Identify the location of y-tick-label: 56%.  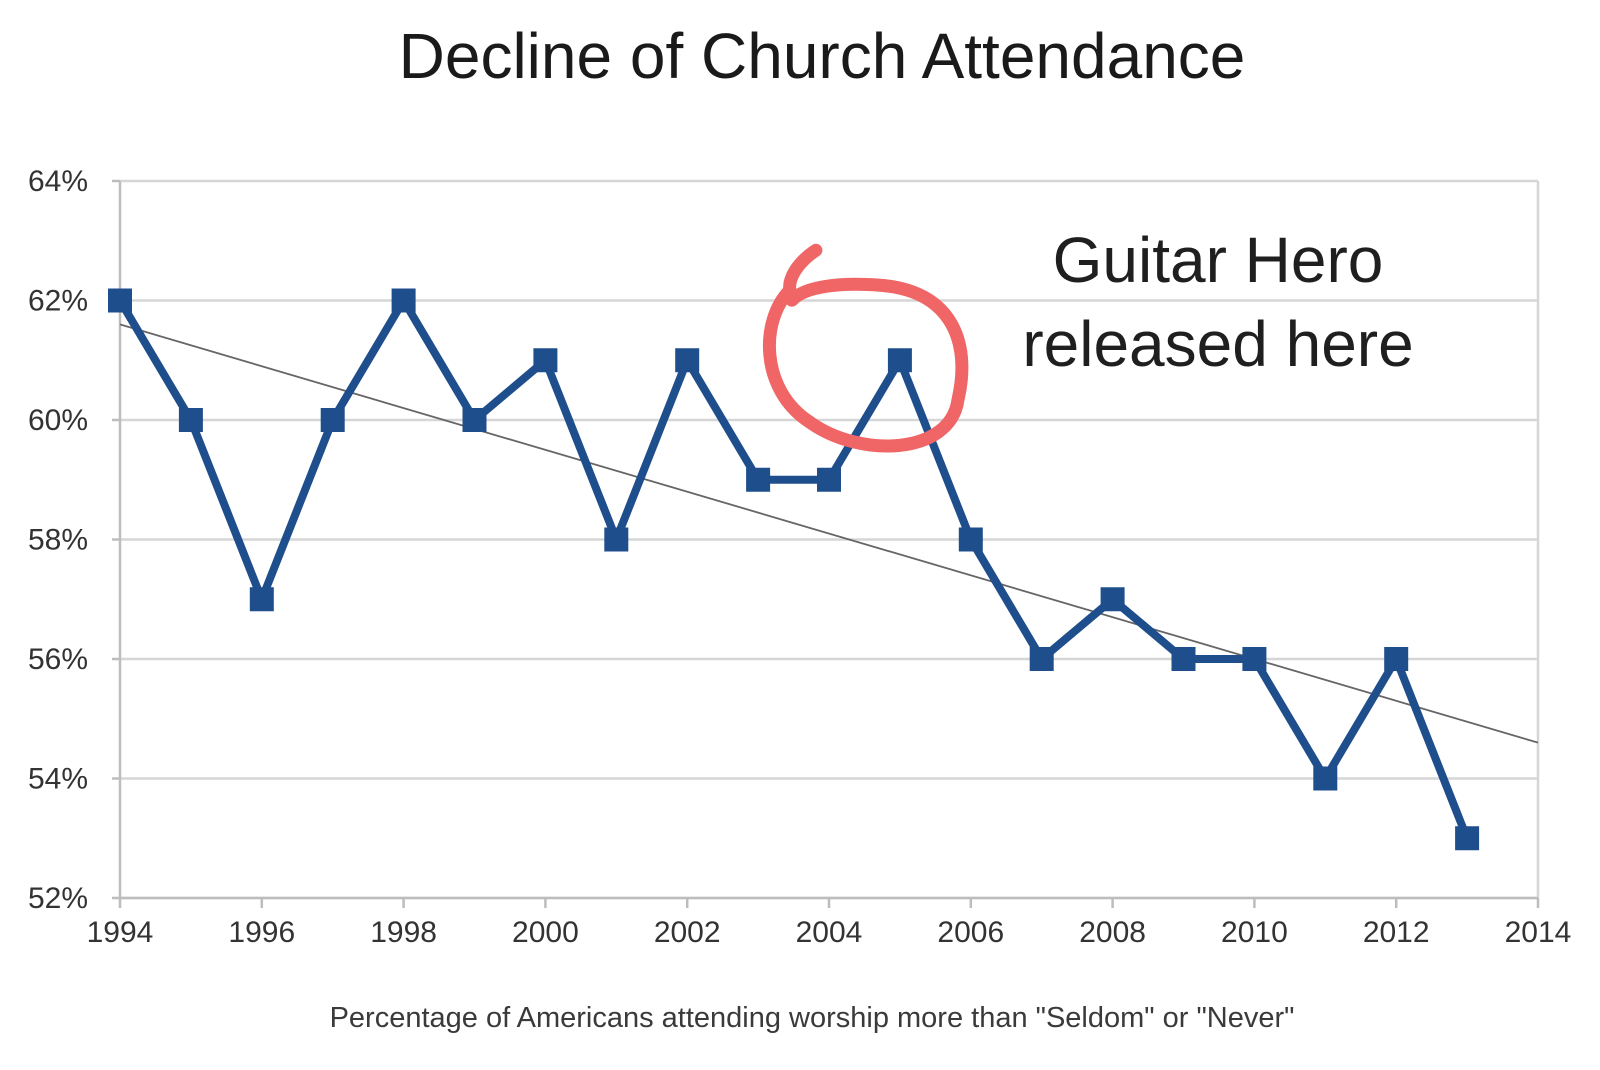
(58, 659).